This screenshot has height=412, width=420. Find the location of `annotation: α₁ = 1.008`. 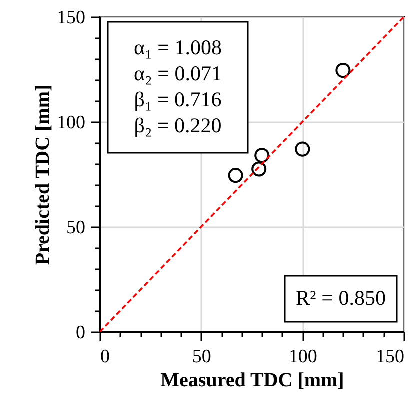

annotation: α₁ = 1.008 is located at coordinates (178, 48).